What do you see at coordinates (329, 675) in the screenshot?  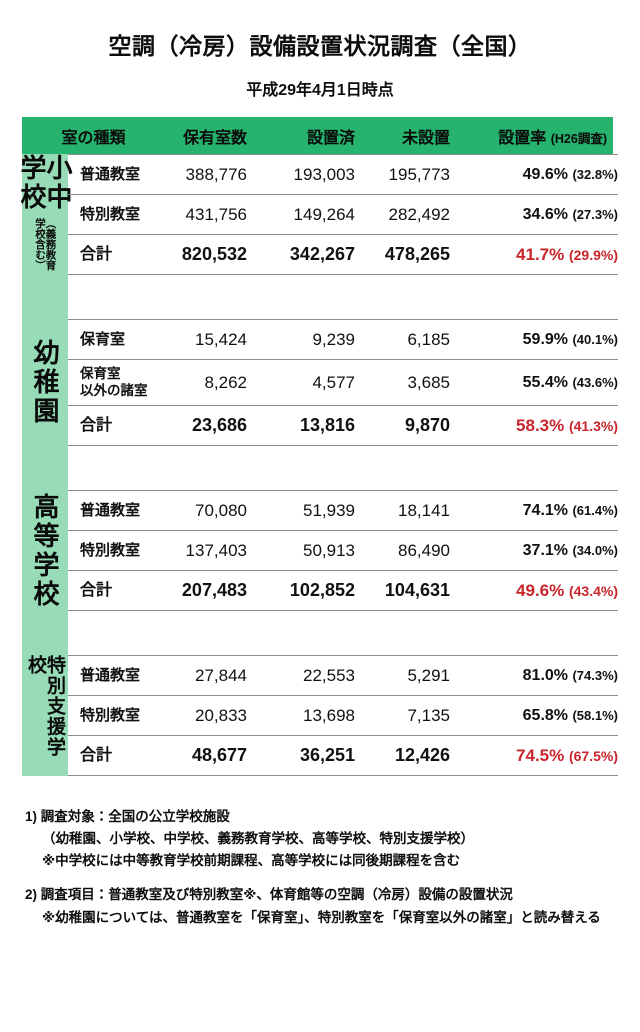 I see `installed-value: 22,553` at bounding box center [329, 675].